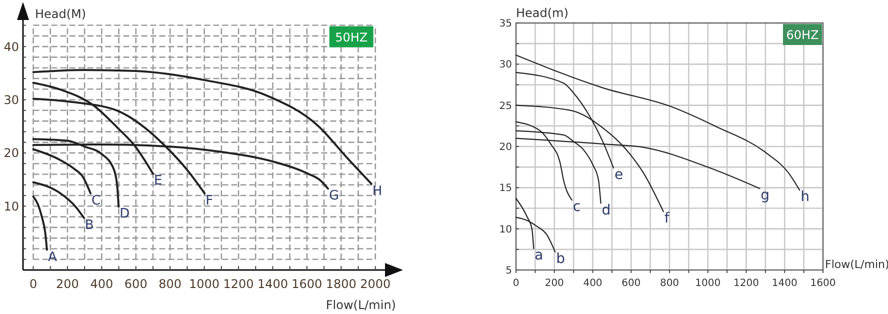 The height and width of the screenshot is (314, 888). What do you see at coordinates (334, 196) in the screenshot?
I see `series-label: G` at bounding box center [334, 196].